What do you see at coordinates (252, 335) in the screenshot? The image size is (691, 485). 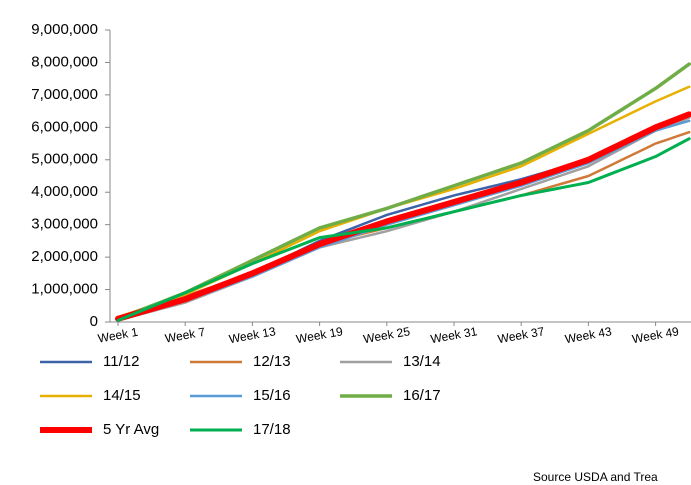 I see `x-tick-label: Week 13` at bounding box center [252, 335].